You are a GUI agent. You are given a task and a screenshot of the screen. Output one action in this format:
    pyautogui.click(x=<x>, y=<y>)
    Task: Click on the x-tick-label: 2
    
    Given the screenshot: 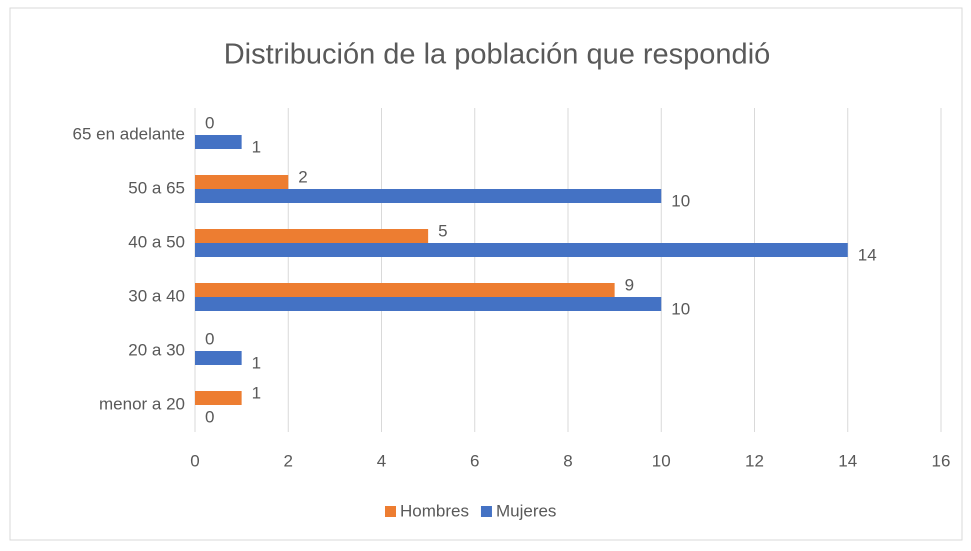 What is the action you would take?
    pyautogui.click(x=288, y=460)
    